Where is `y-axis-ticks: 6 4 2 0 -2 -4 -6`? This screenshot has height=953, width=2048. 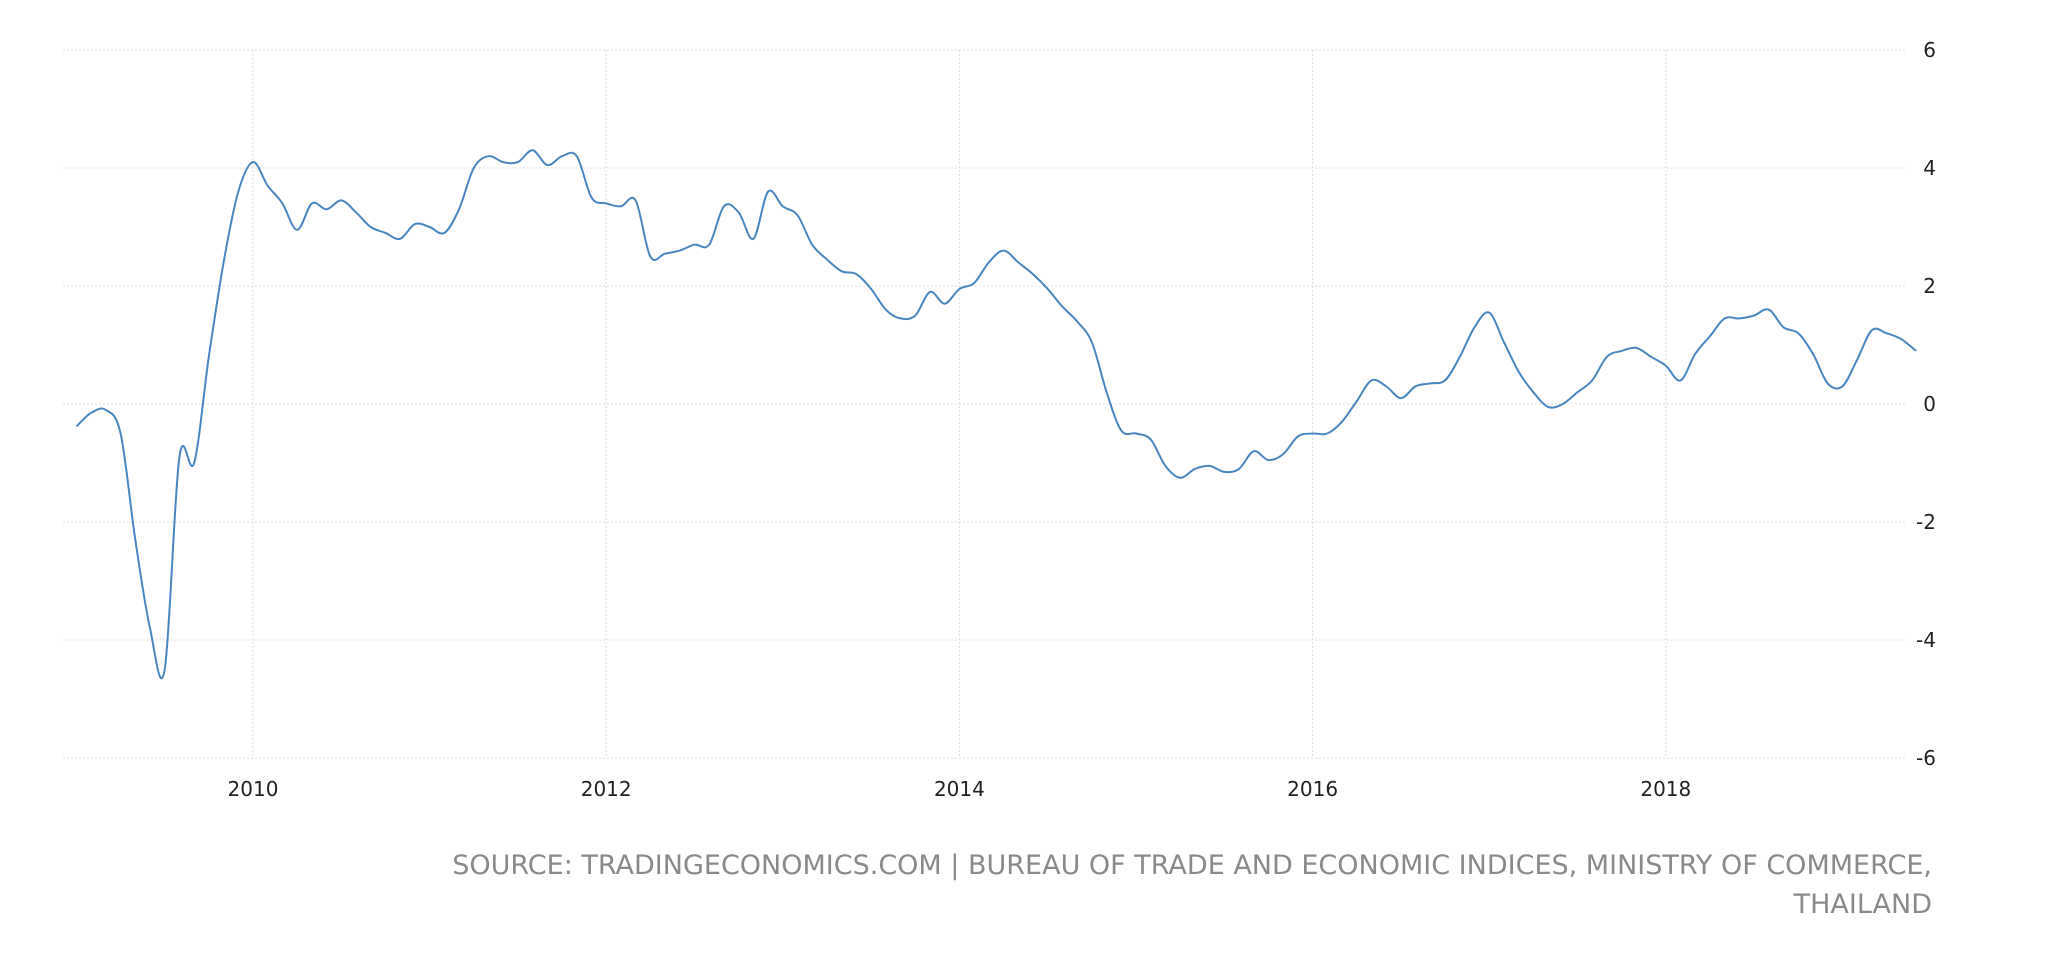
y-axis-ticks: 6 4 2 0 -2 -4 -6 is located at coordinates (1926, 404).